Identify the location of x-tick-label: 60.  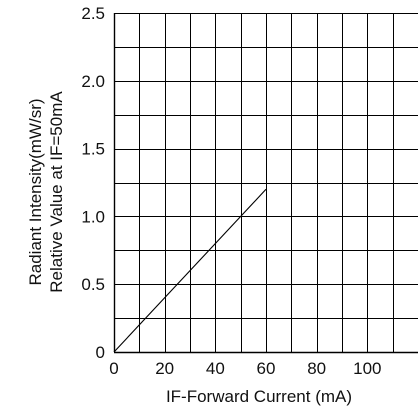
(266, 368).